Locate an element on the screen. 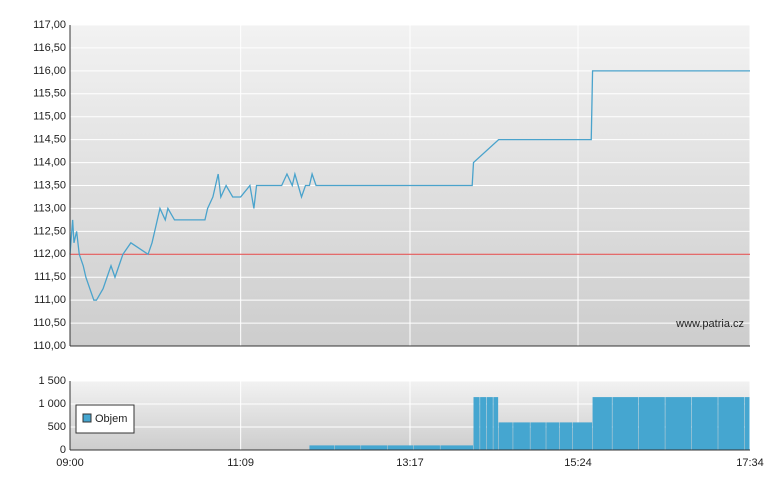 This screenshot has height=490, width=780. y-tick-label: 115,50 is located at coordinates (49, 94).